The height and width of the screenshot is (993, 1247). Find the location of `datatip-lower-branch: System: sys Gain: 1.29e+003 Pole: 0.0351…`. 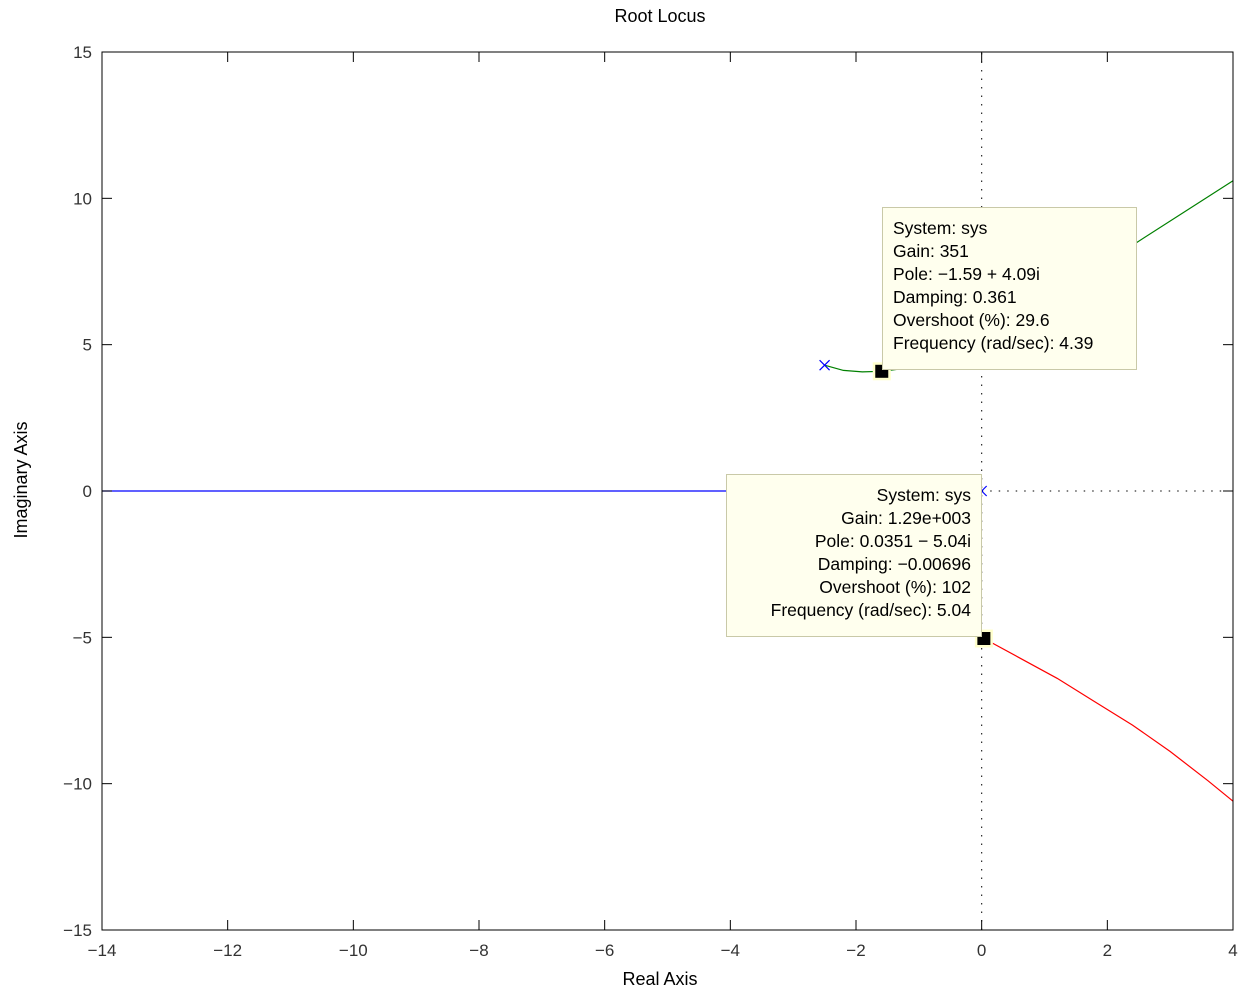

datatip-lower-branch: System: sys Gain: 1.29e+003 Pole: 0.0351… is located at coordinates (854, 555).